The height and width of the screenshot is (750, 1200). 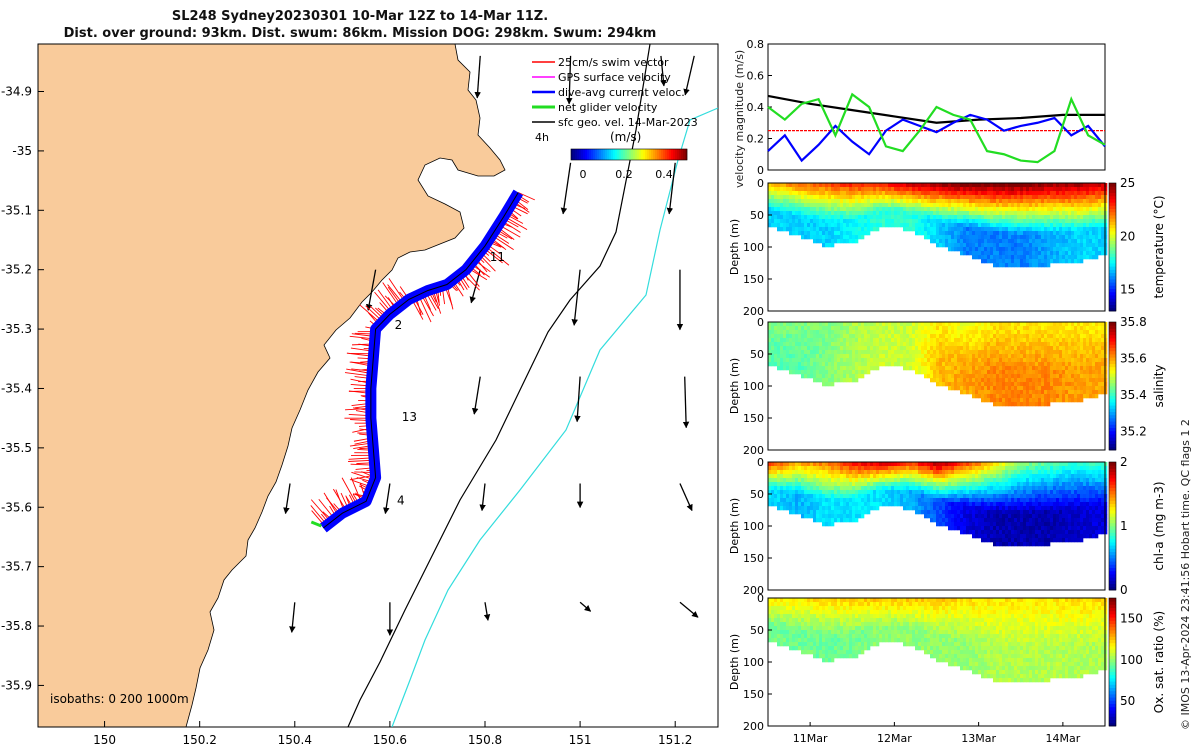 What do you see at coordinates (625, 137) in the screenshot?
I see `colorbar-label: (m/s)` at bounding box center [625, 137].